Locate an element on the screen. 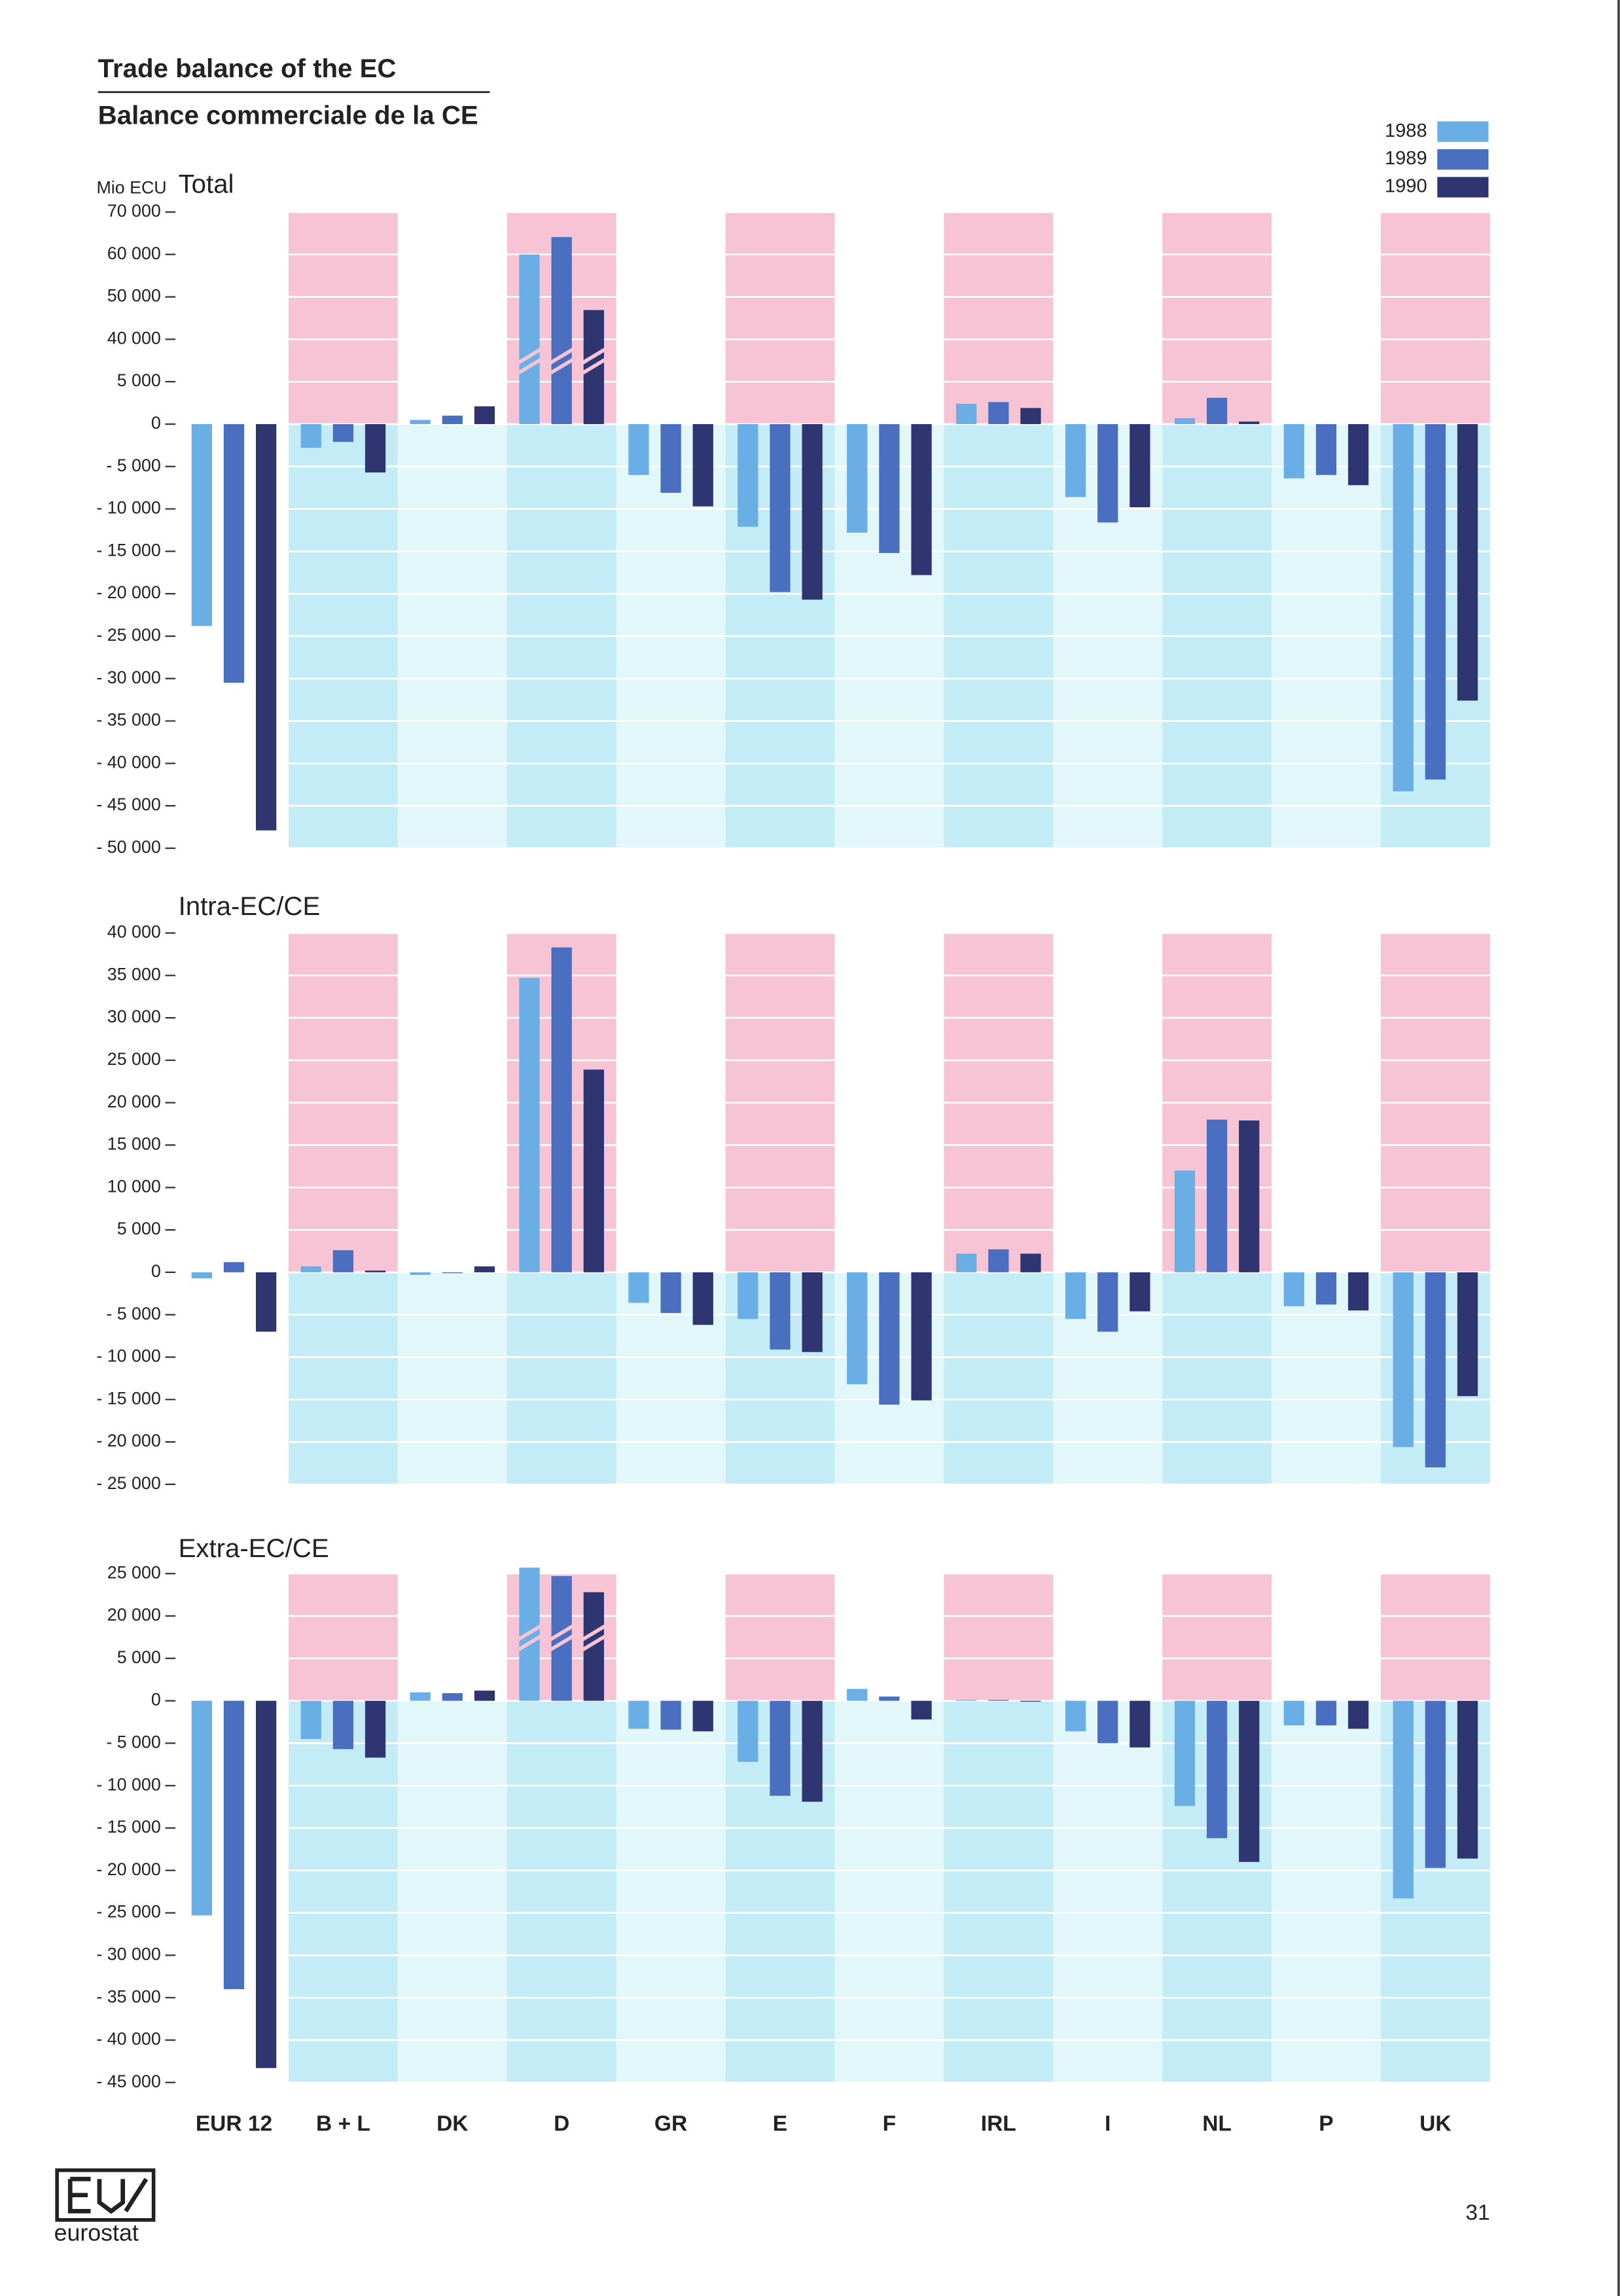 The height and width of the screenshot is (2296, 1623). y-tick-label: 70 000 is located at coordinates (134, 211).